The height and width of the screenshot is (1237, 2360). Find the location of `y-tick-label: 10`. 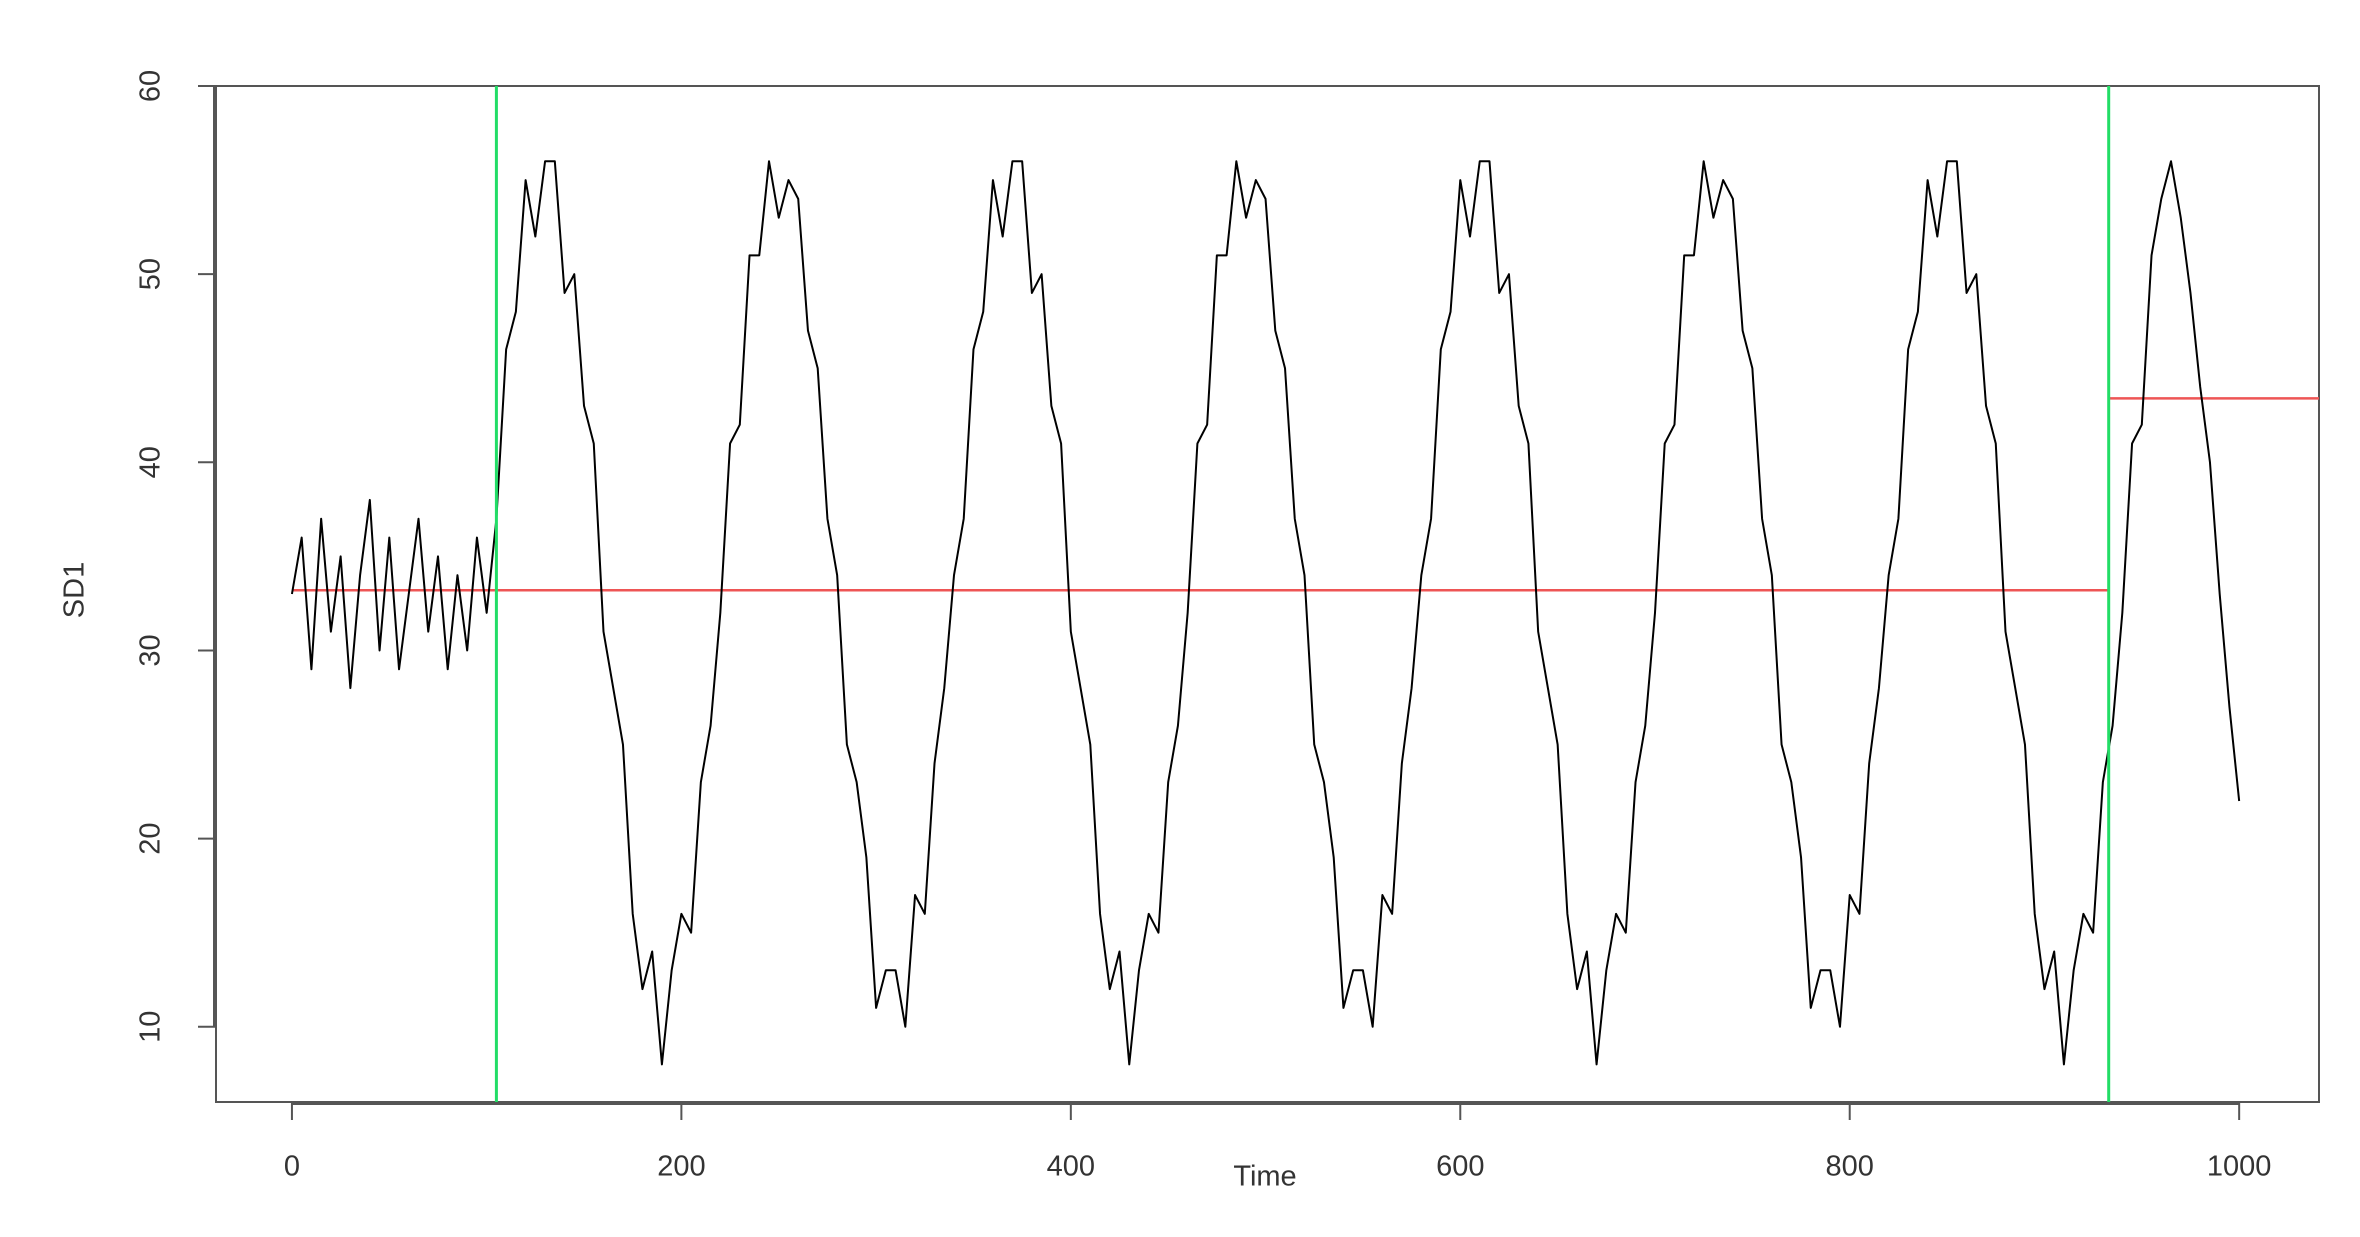

y-tick-label: 10 is located at coordinates (151, 1027).